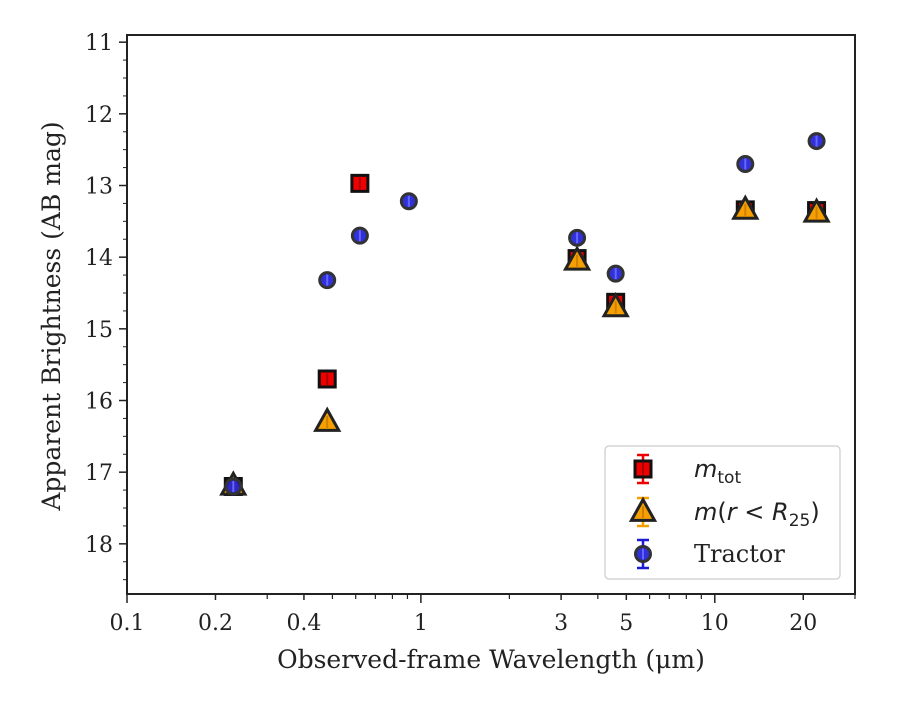  I want to click on y-tick-label: 11, so click(99, 43).